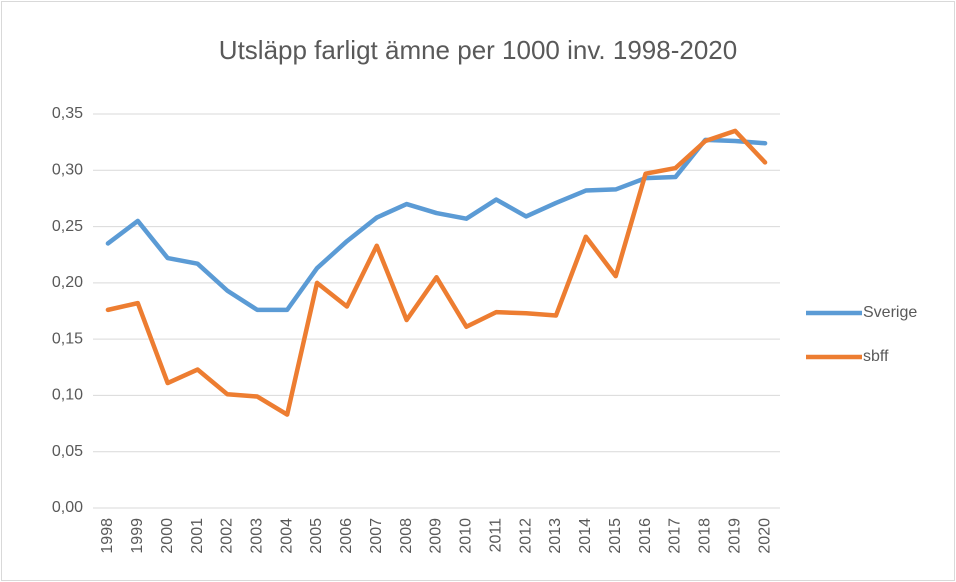 This screenshot has width=956, height=582. Describe the element at coordinates (67, 395) in the screenshot. I see `y-tick-label: 0,10` at that location.